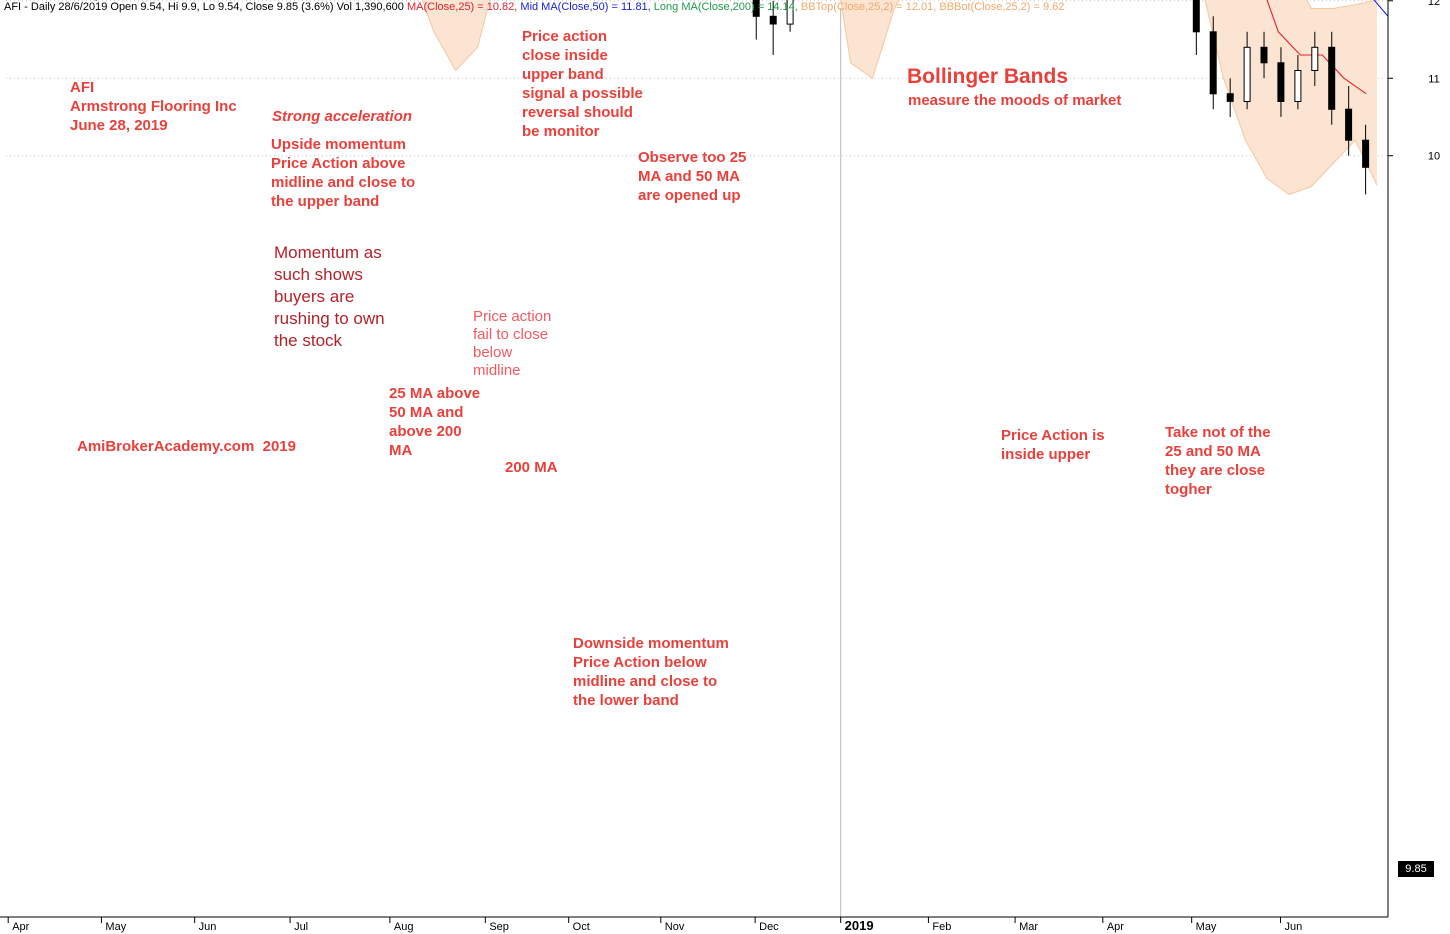 Image resolution: width=1450 pixels, height=934 pixels. I want to click on x-tick-label-aug: Aug, so click(404, 927).